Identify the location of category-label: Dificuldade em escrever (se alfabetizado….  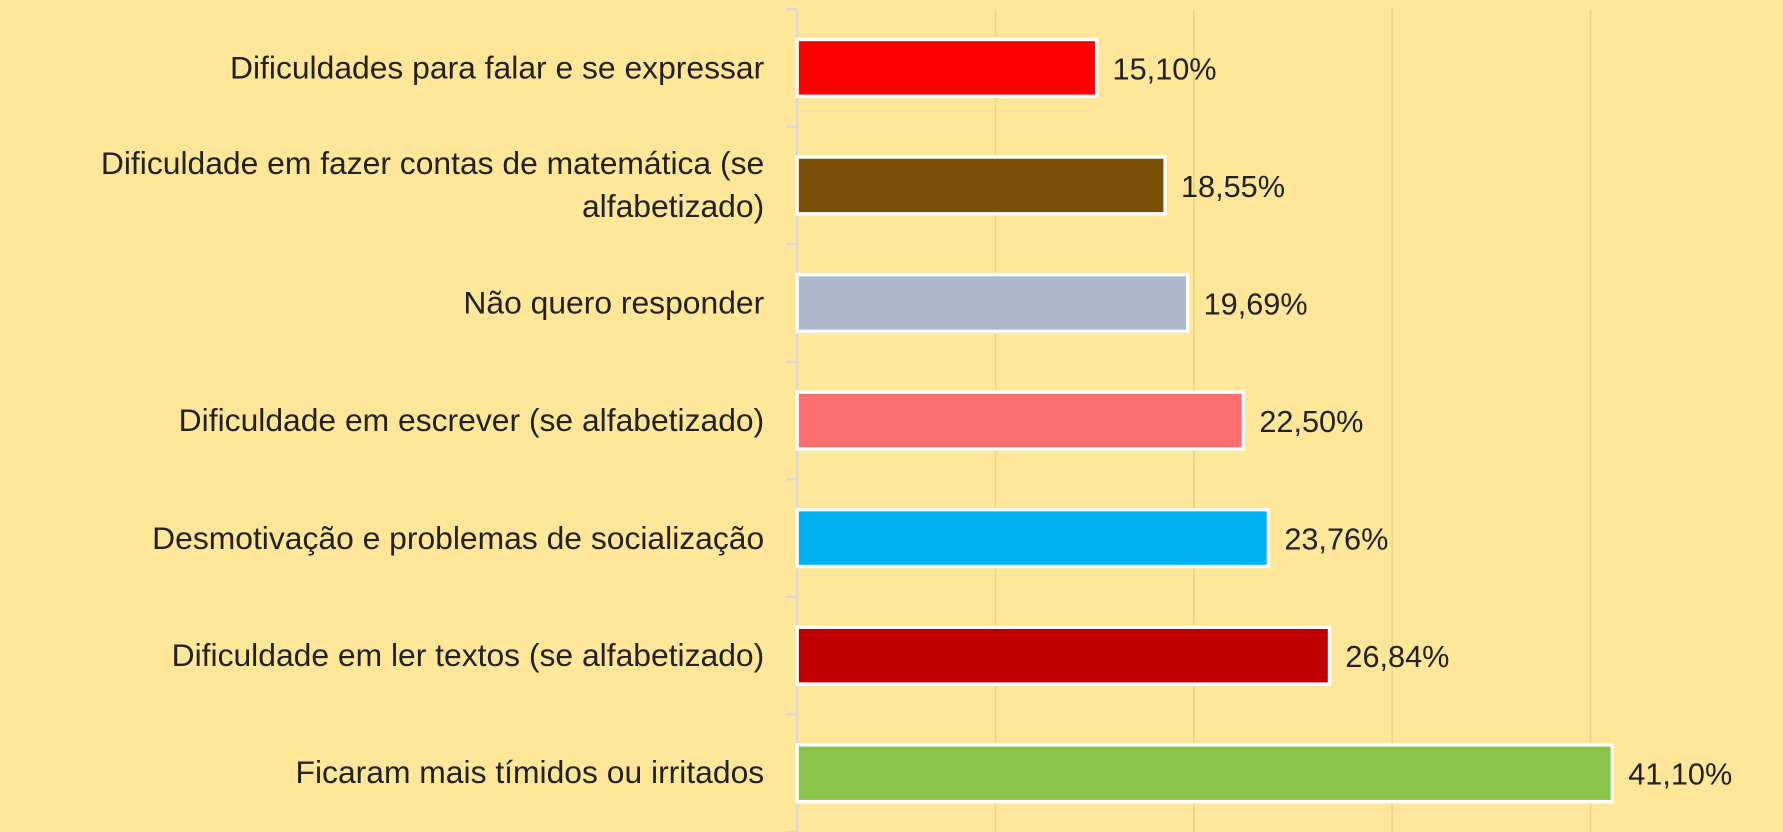
(471, 420).